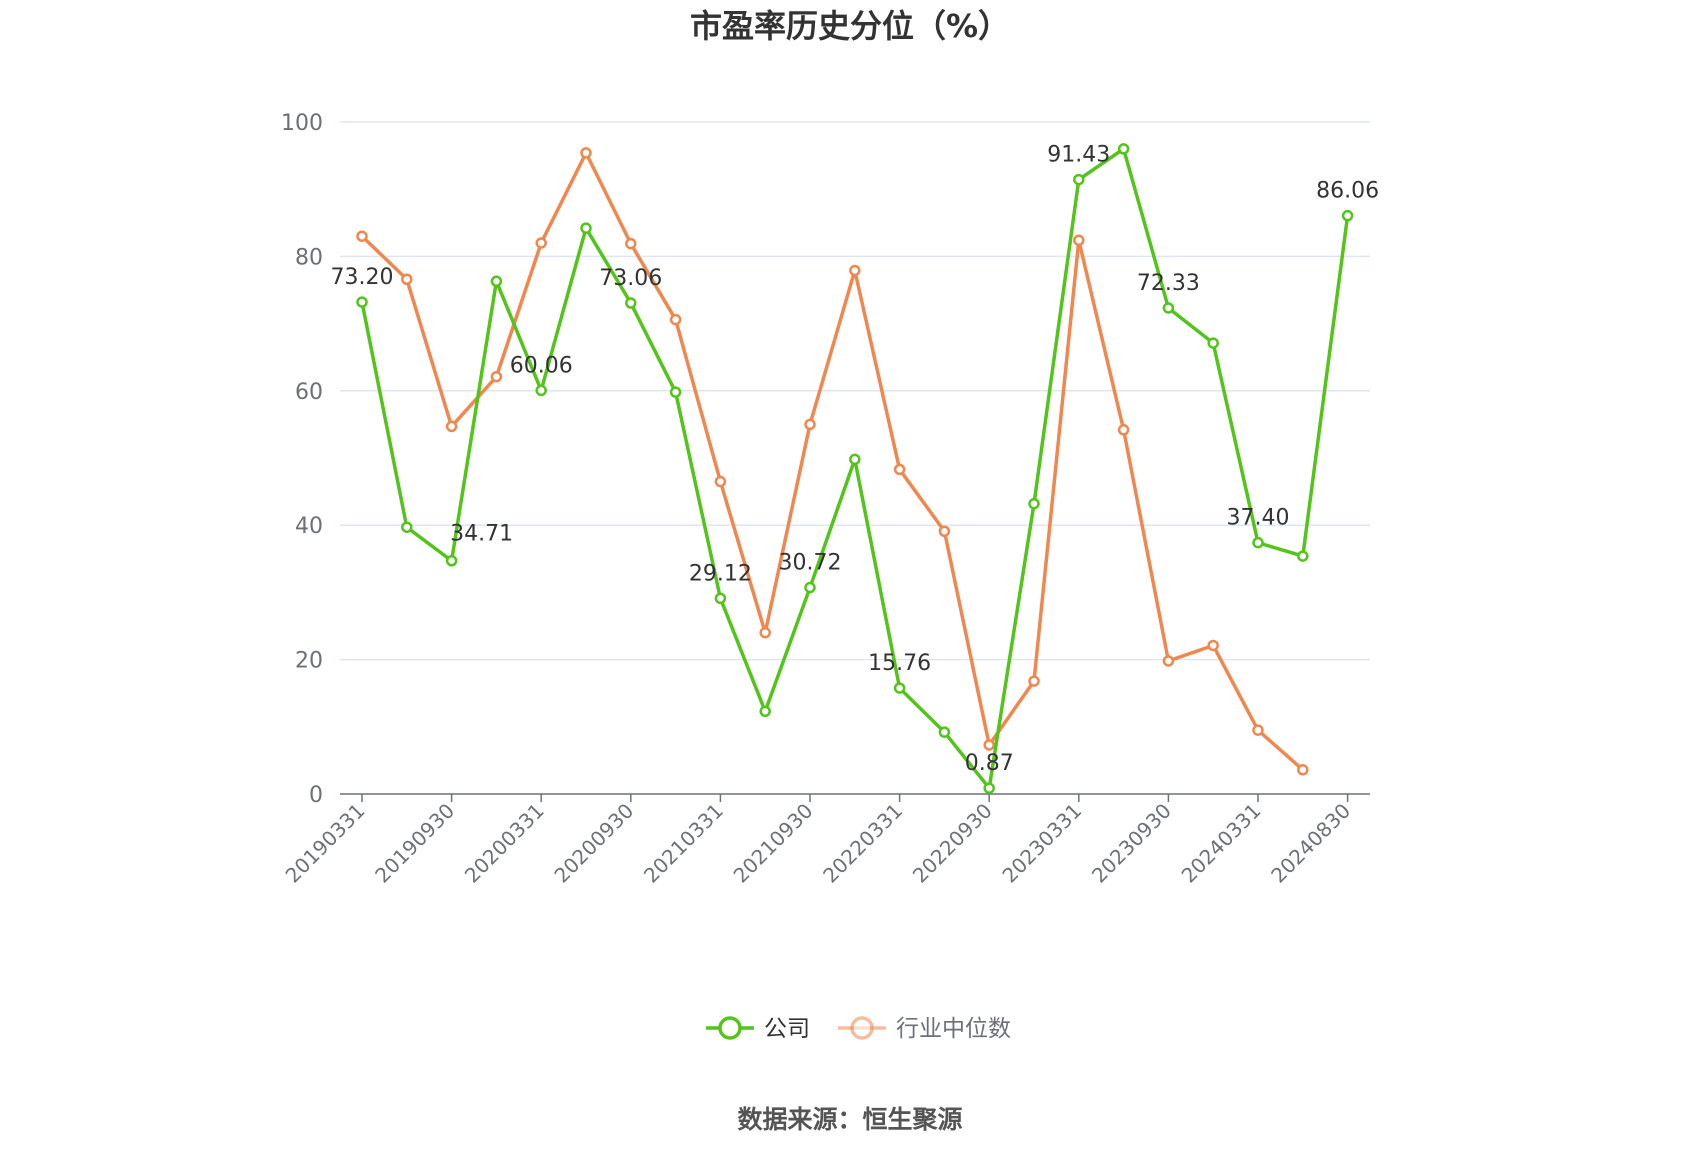  What do you see at coordinates (899, 663) in the screenshot?
I see `data-label: 15.76` at bounding box center [899, 663].